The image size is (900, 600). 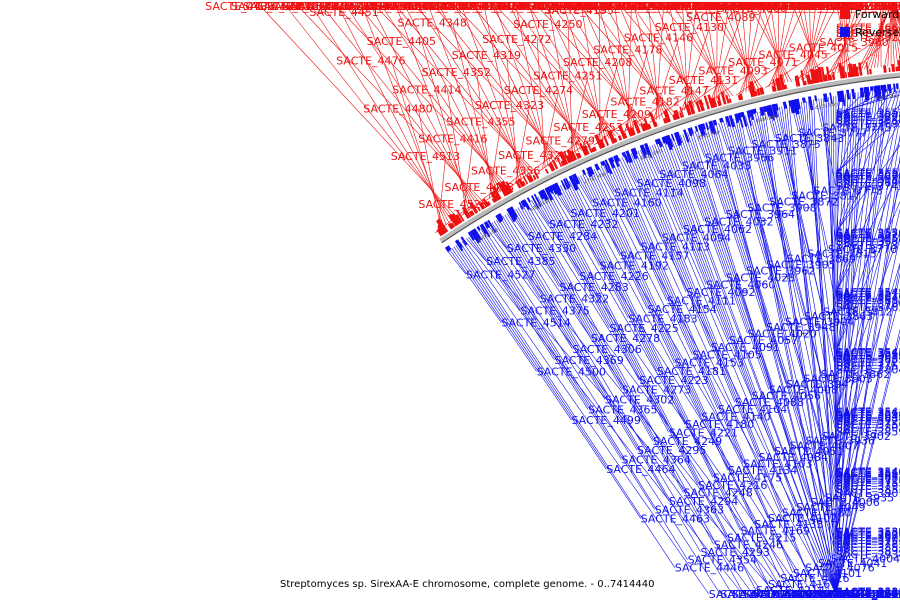 What do you see at coordinates (809, 138) in the screenshot?
I see `gene-label: SACTE_3843` at bounding box center [809, 138].